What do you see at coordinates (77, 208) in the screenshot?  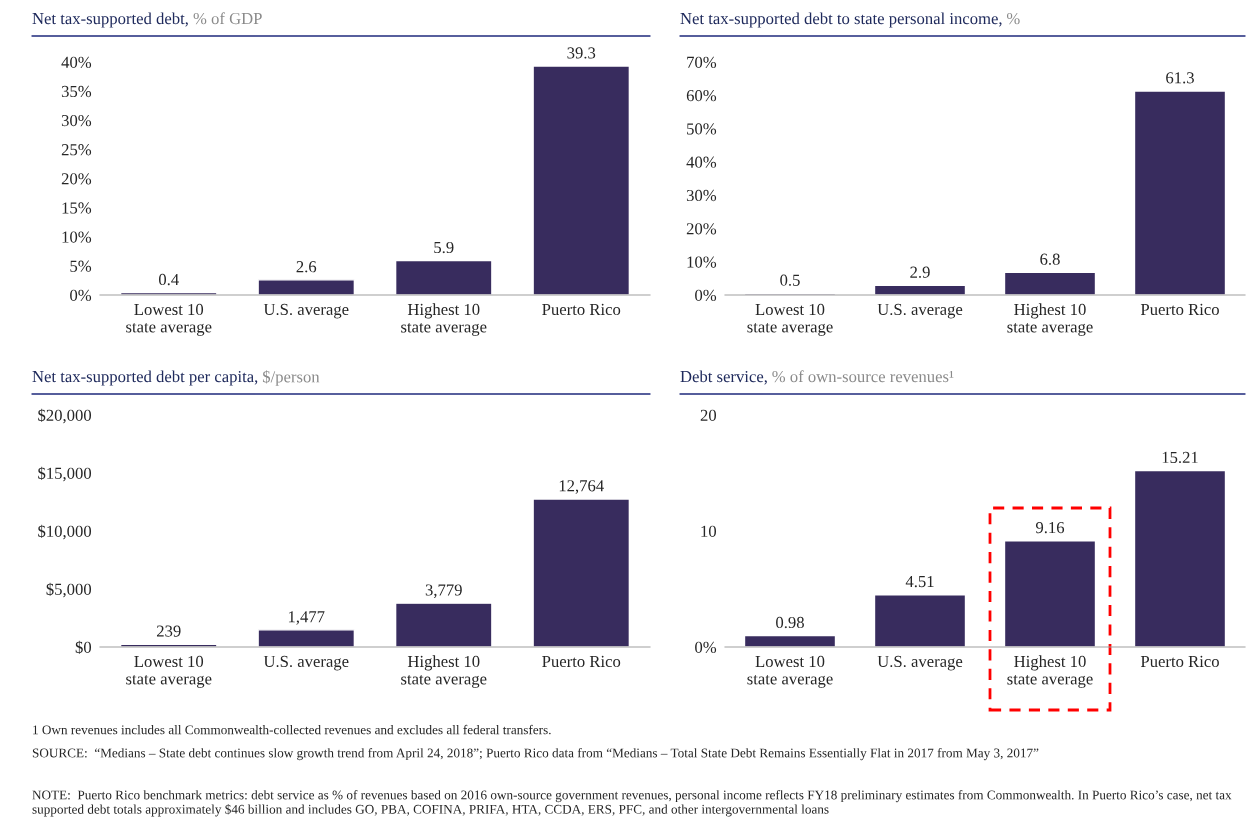 I see `y-tick-label: 15%` at bounding box center [77, 208].